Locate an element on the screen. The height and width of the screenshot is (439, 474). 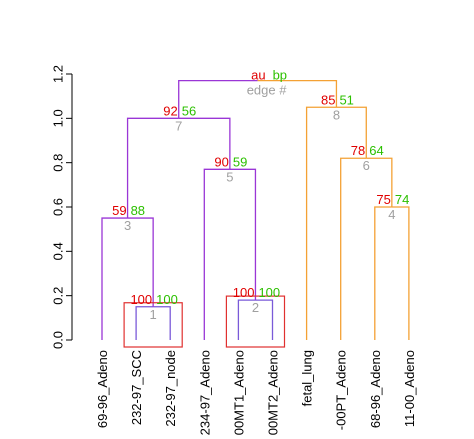
au-value: 92 is located at coordinates (170, 110).